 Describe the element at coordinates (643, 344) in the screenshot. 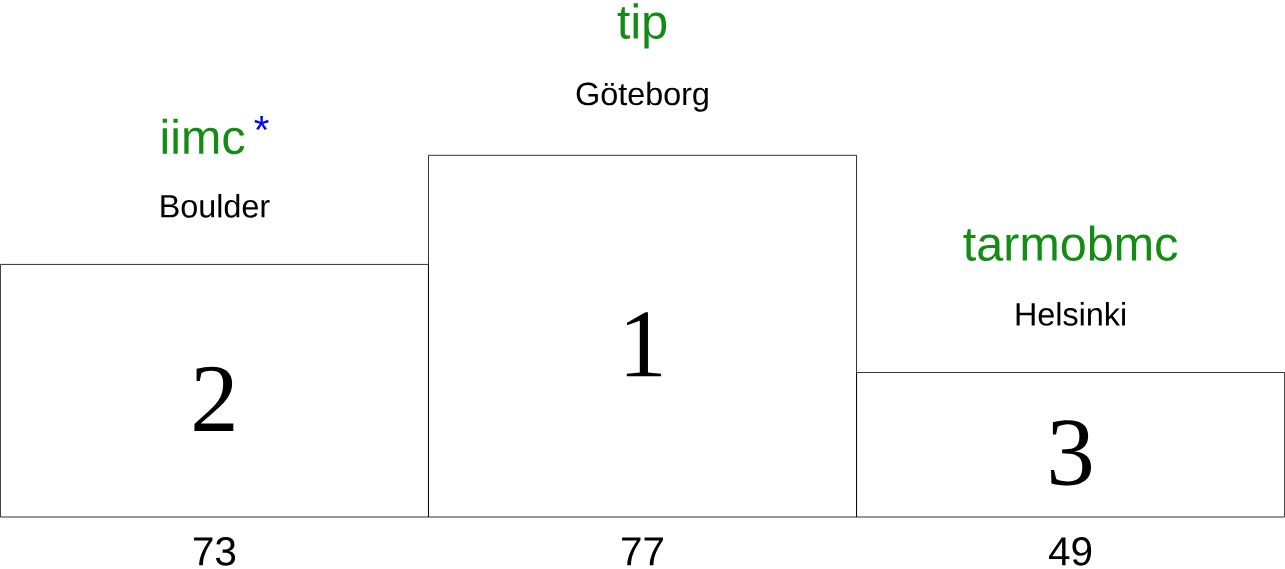

I see `text: 1` at that location.